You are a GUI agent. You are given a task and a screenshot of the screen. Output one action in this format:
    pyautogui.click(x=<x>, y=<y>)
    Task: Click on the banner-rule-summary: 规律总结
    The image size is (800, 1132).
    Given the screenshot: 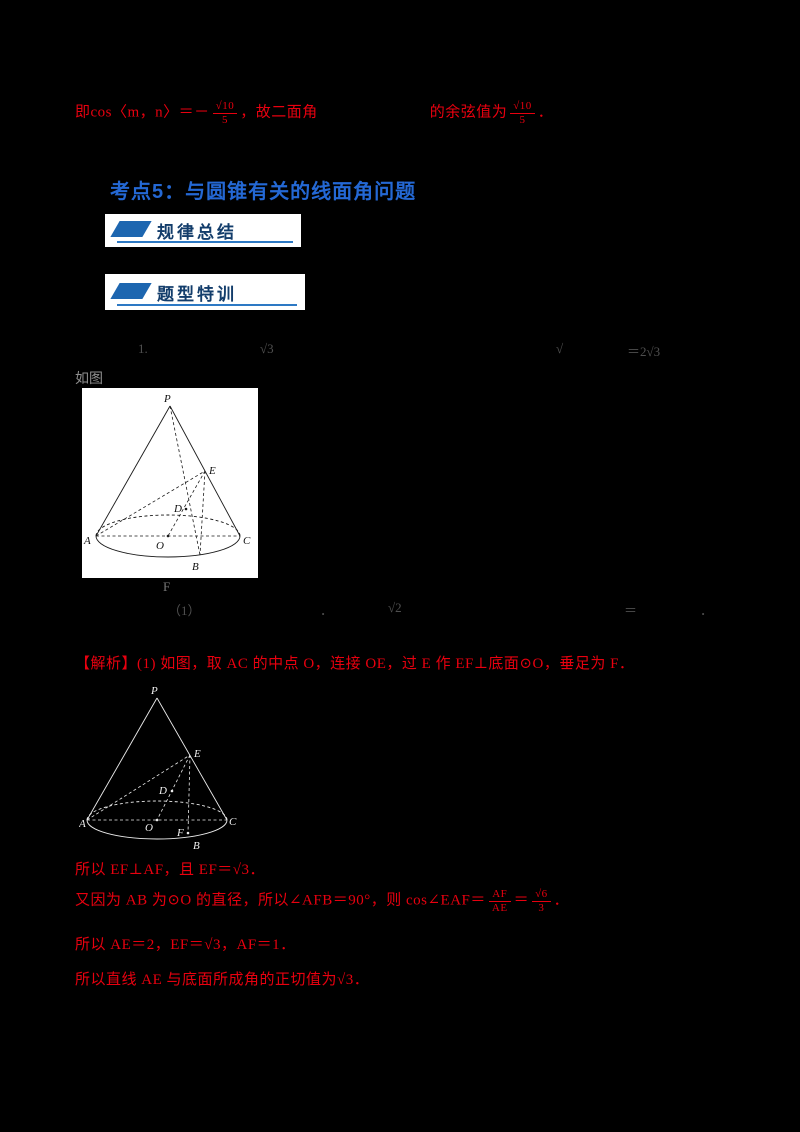 What is the action you would take?
    pyautogui.click(x=203, y=230)
    